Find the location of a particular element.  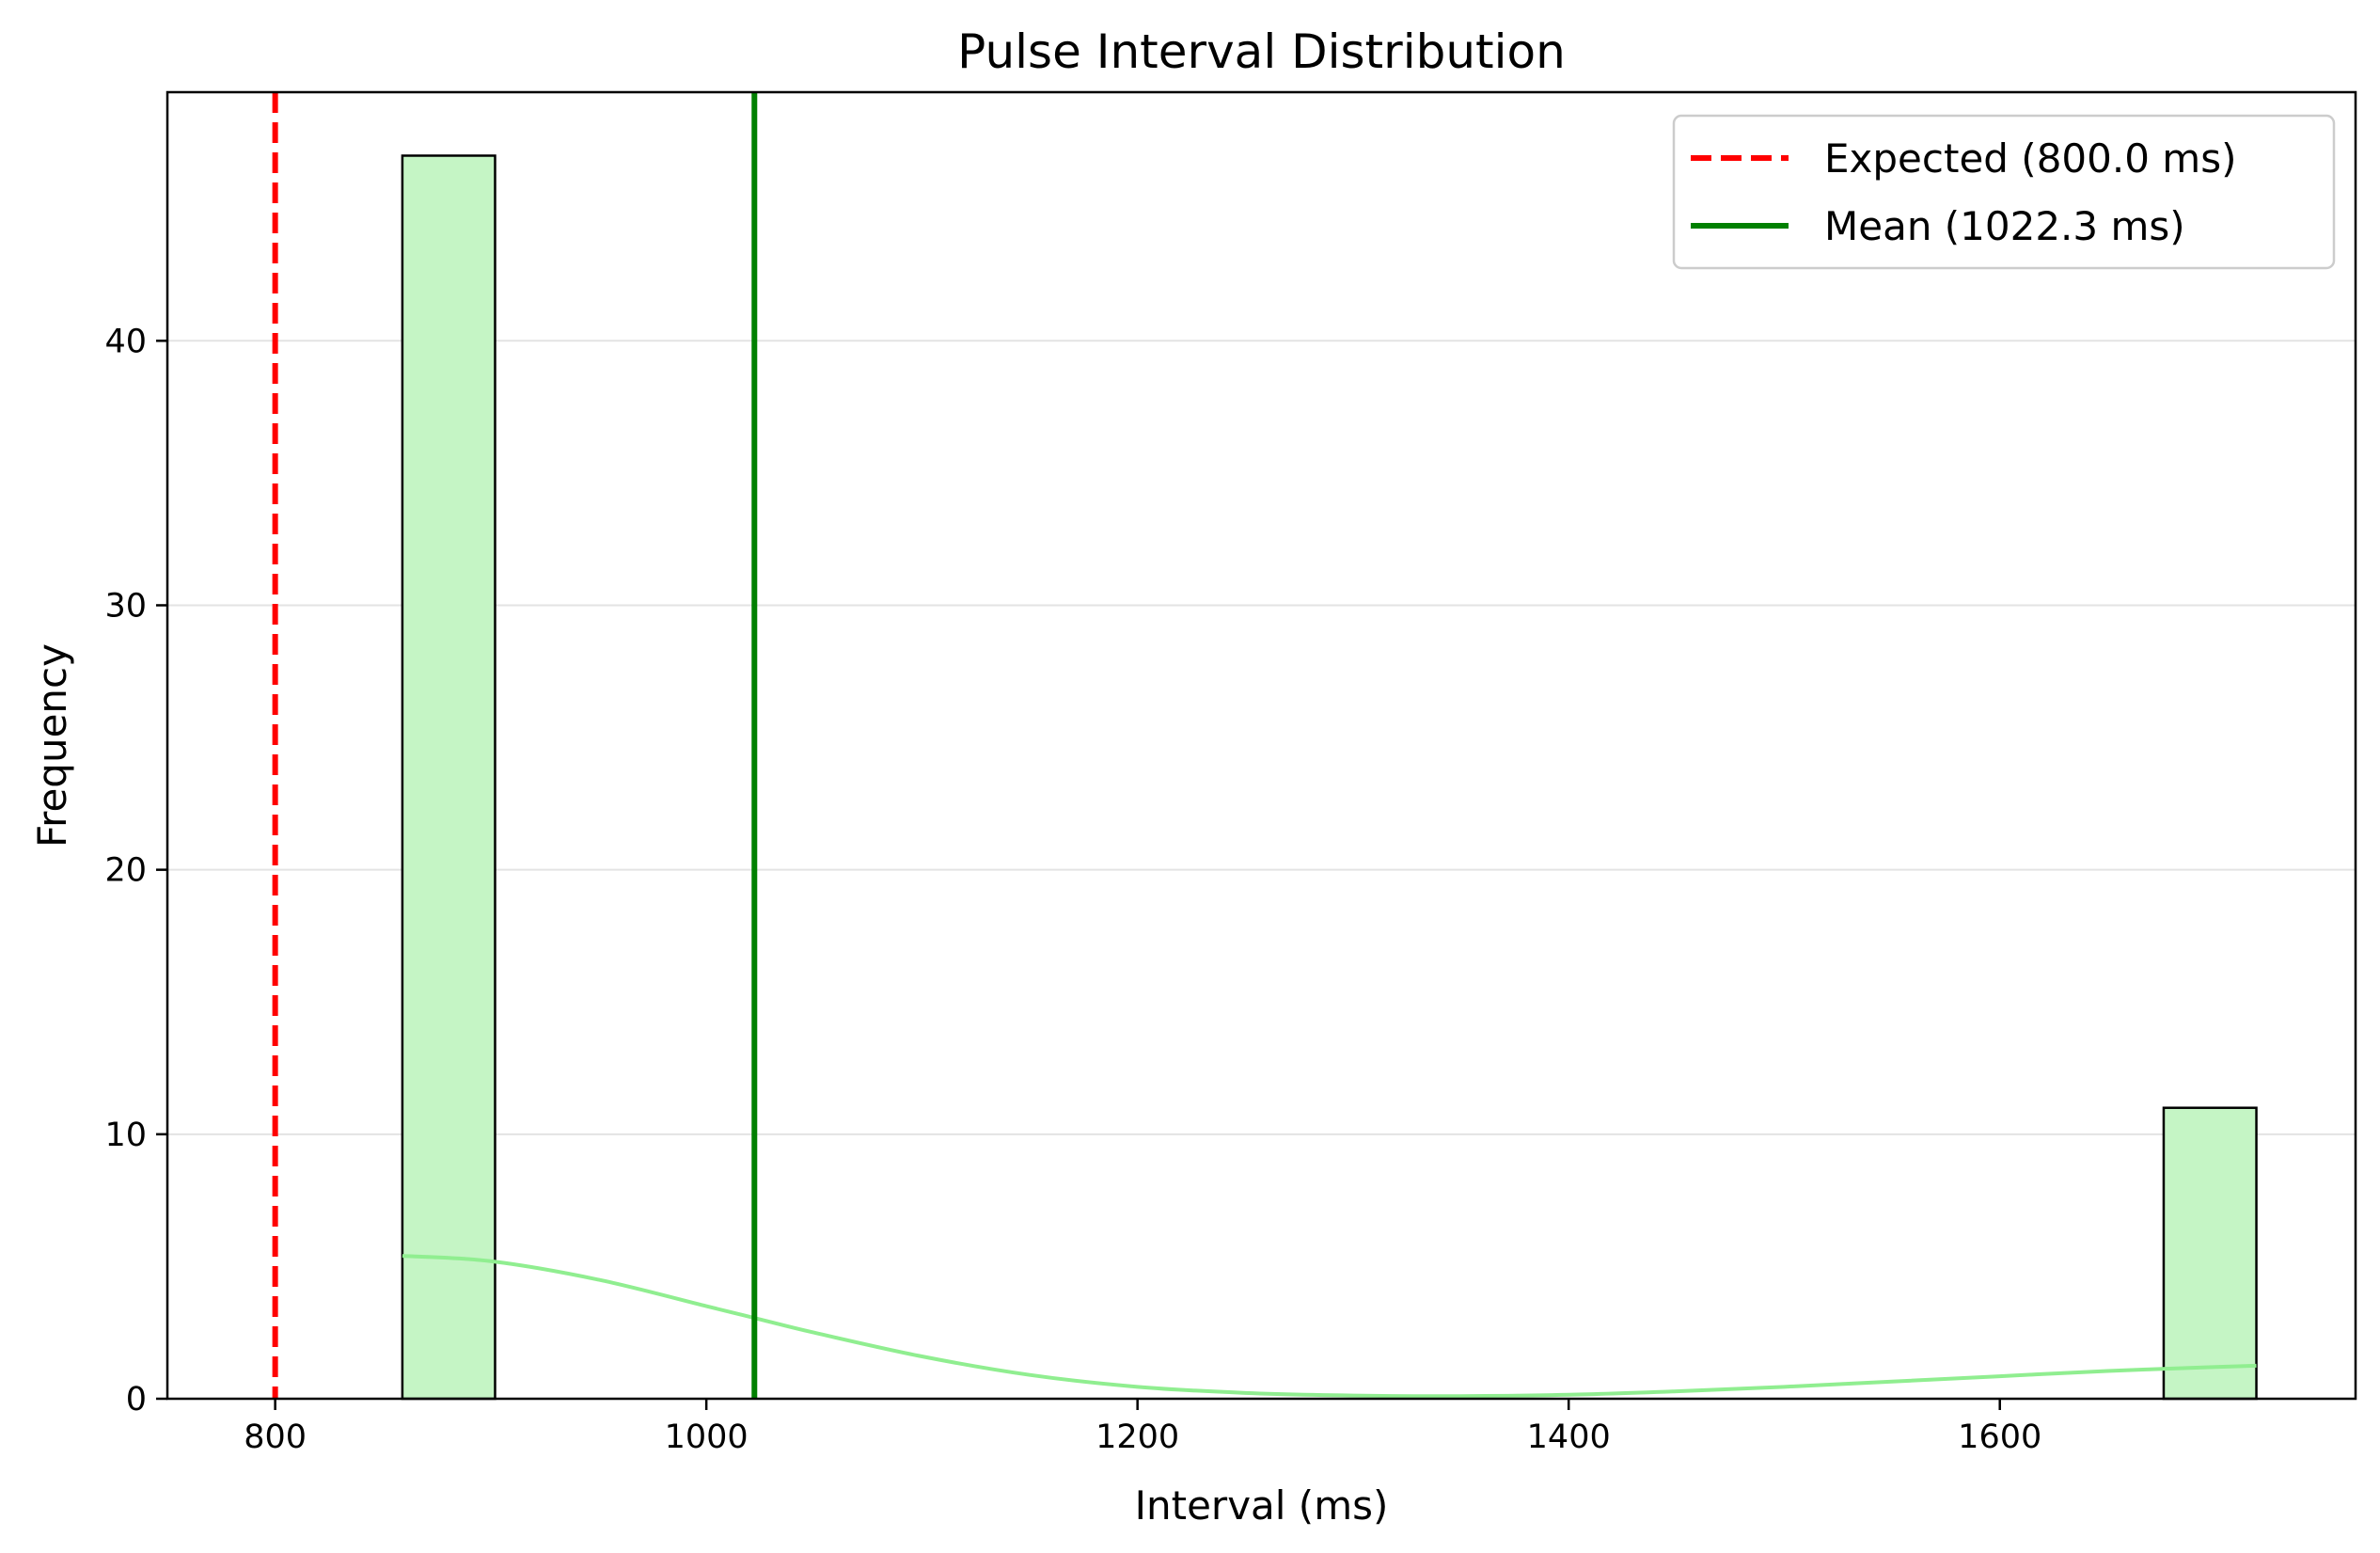

x-axis-label: Interval (ms) is located at coordinates (1262, 1505).